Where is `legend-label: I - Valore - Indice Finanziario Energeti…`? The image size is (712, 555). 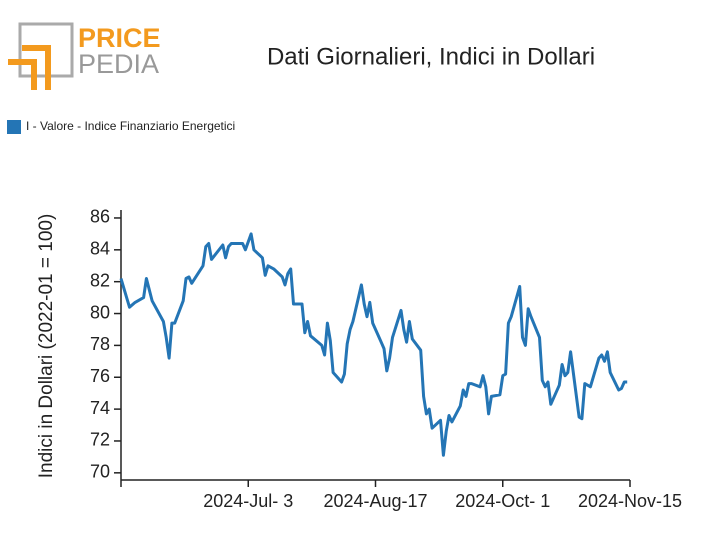 legend-label: I - Valore - Indice Finanziario Energeti… is located at coordinates (130, 126).